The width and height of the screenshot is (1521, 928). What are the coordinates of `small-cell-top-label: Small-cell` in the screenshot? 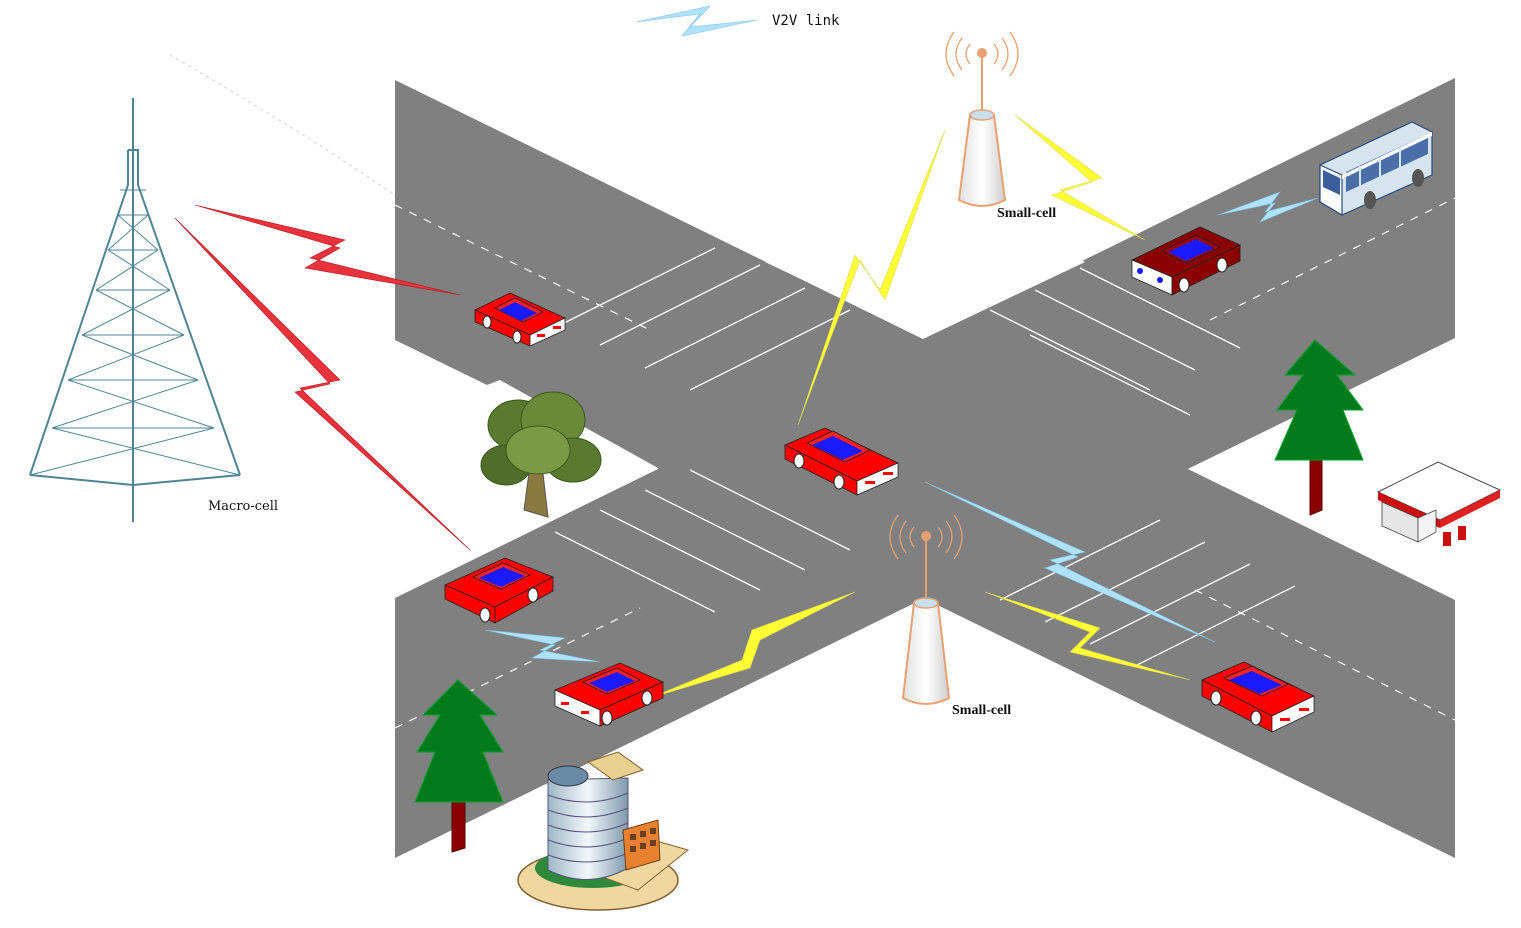 It's located at (1026, 213).